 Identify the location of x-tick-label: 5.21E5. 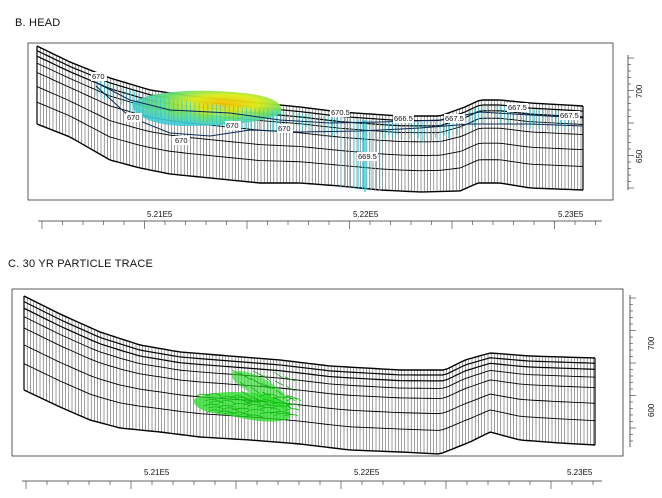
(160, 214).